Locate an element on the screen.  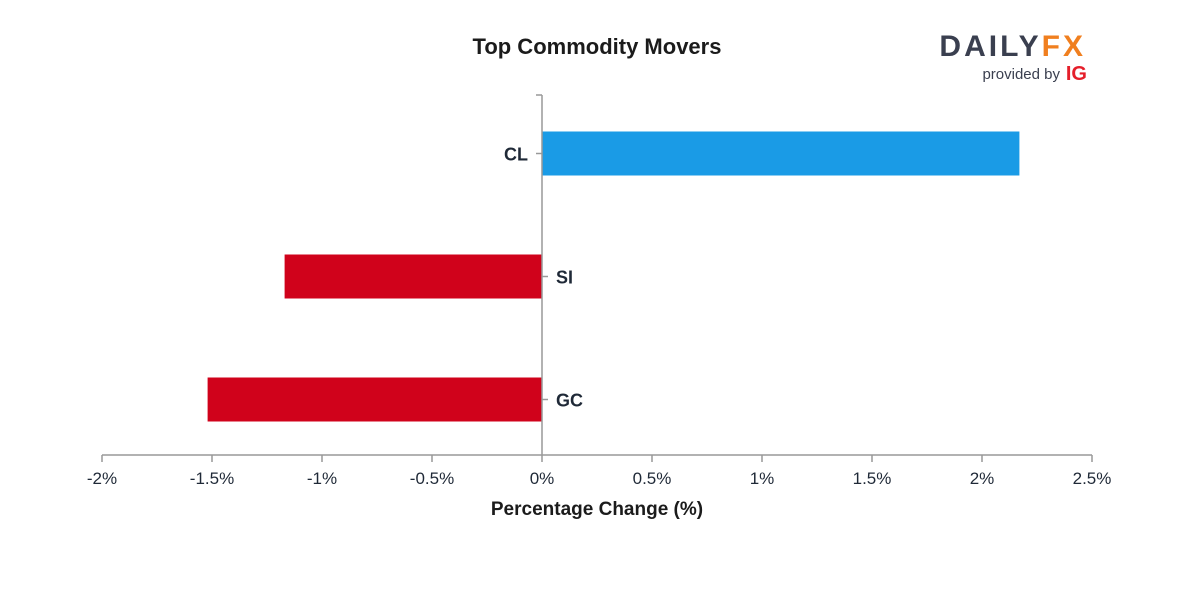
bar-cl is located at coordinates (781, 153).